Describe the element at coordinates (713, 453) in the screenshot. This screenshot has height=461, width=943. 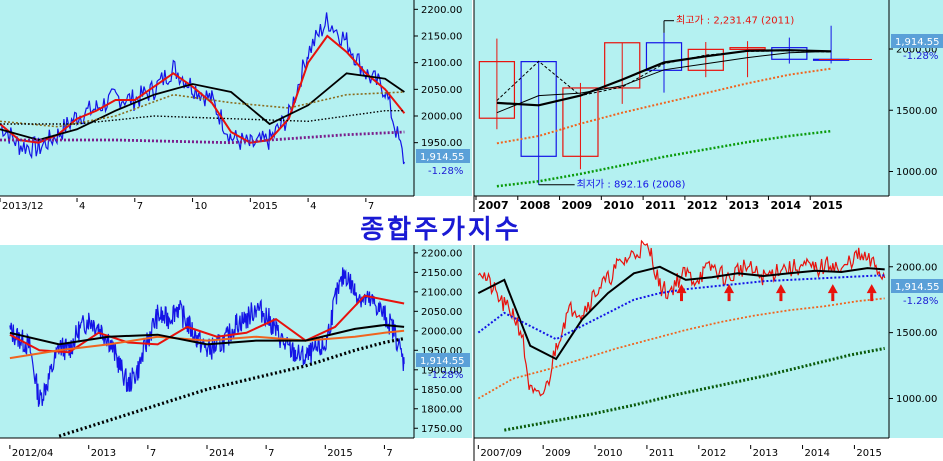
I see `monthly-xtick-label: 2012` at that location.